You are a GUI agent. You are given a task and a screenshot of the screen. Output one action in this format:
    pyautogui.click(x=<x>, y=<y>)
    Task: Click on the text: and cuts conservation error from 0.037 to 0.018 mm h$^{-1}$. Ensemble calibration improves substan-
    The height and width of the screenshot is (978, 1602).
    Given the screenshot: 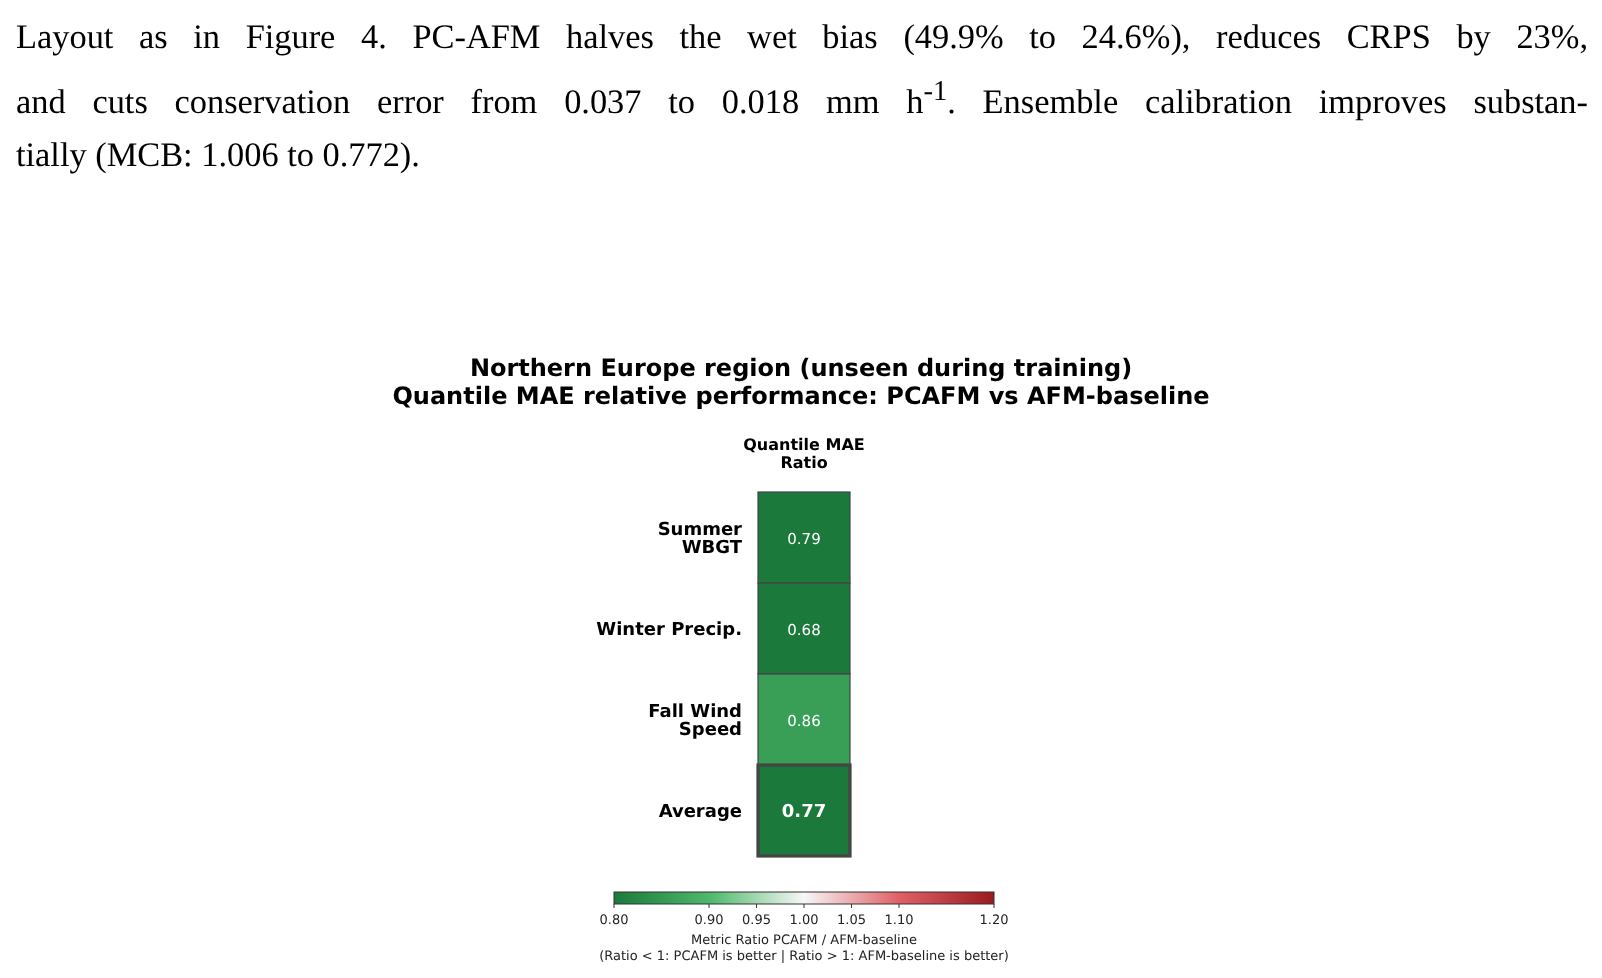 What is the action you would take?
    pyautogui.click(x=802, y=99)
    